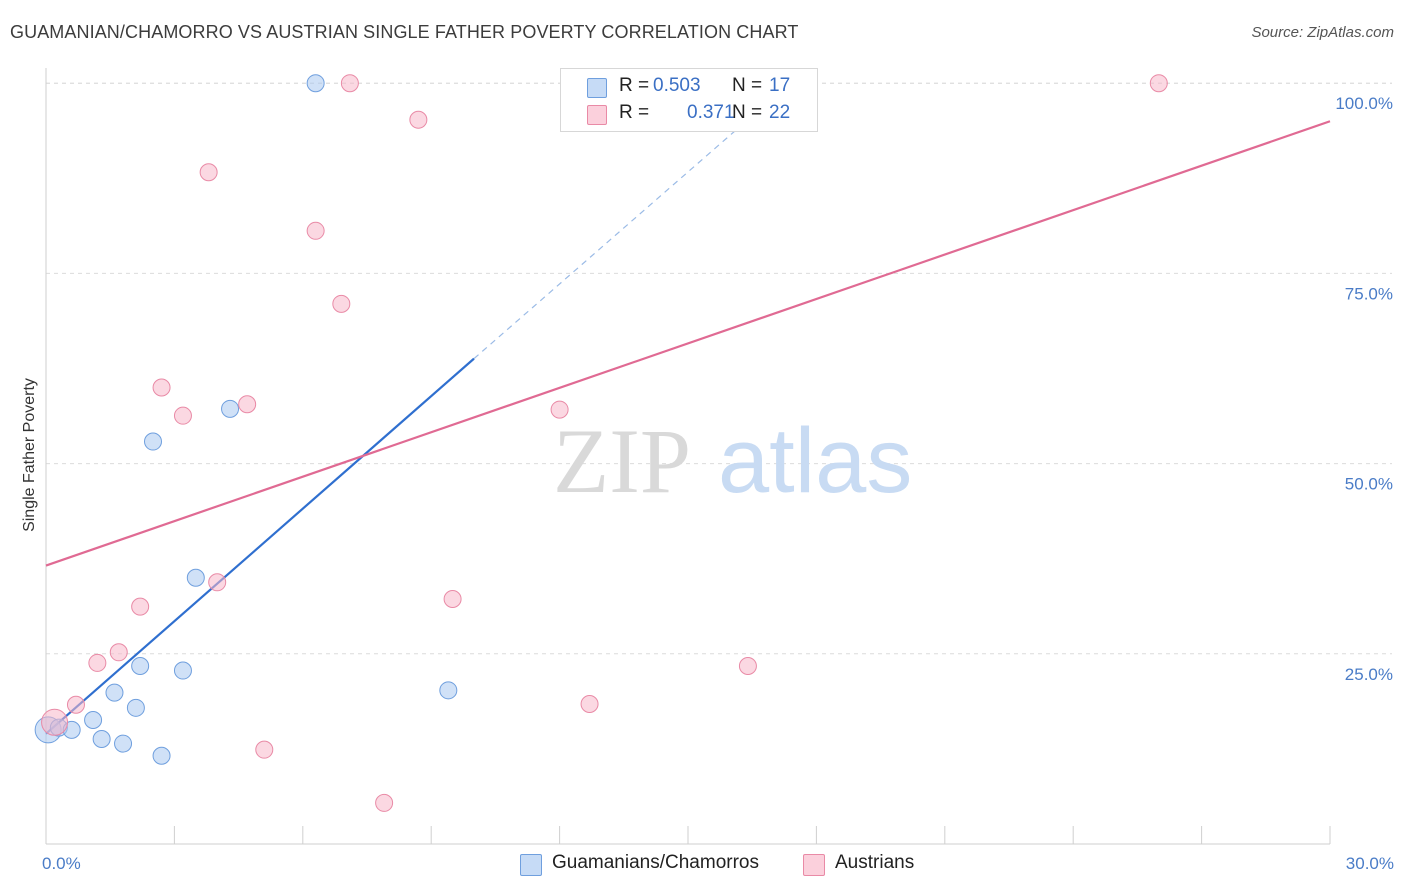 Image resolution: width=1406 pixels, height=892 pixels. Describe the element at coordinates (260, 546) in the screenshot. I see `trendline` at that location.